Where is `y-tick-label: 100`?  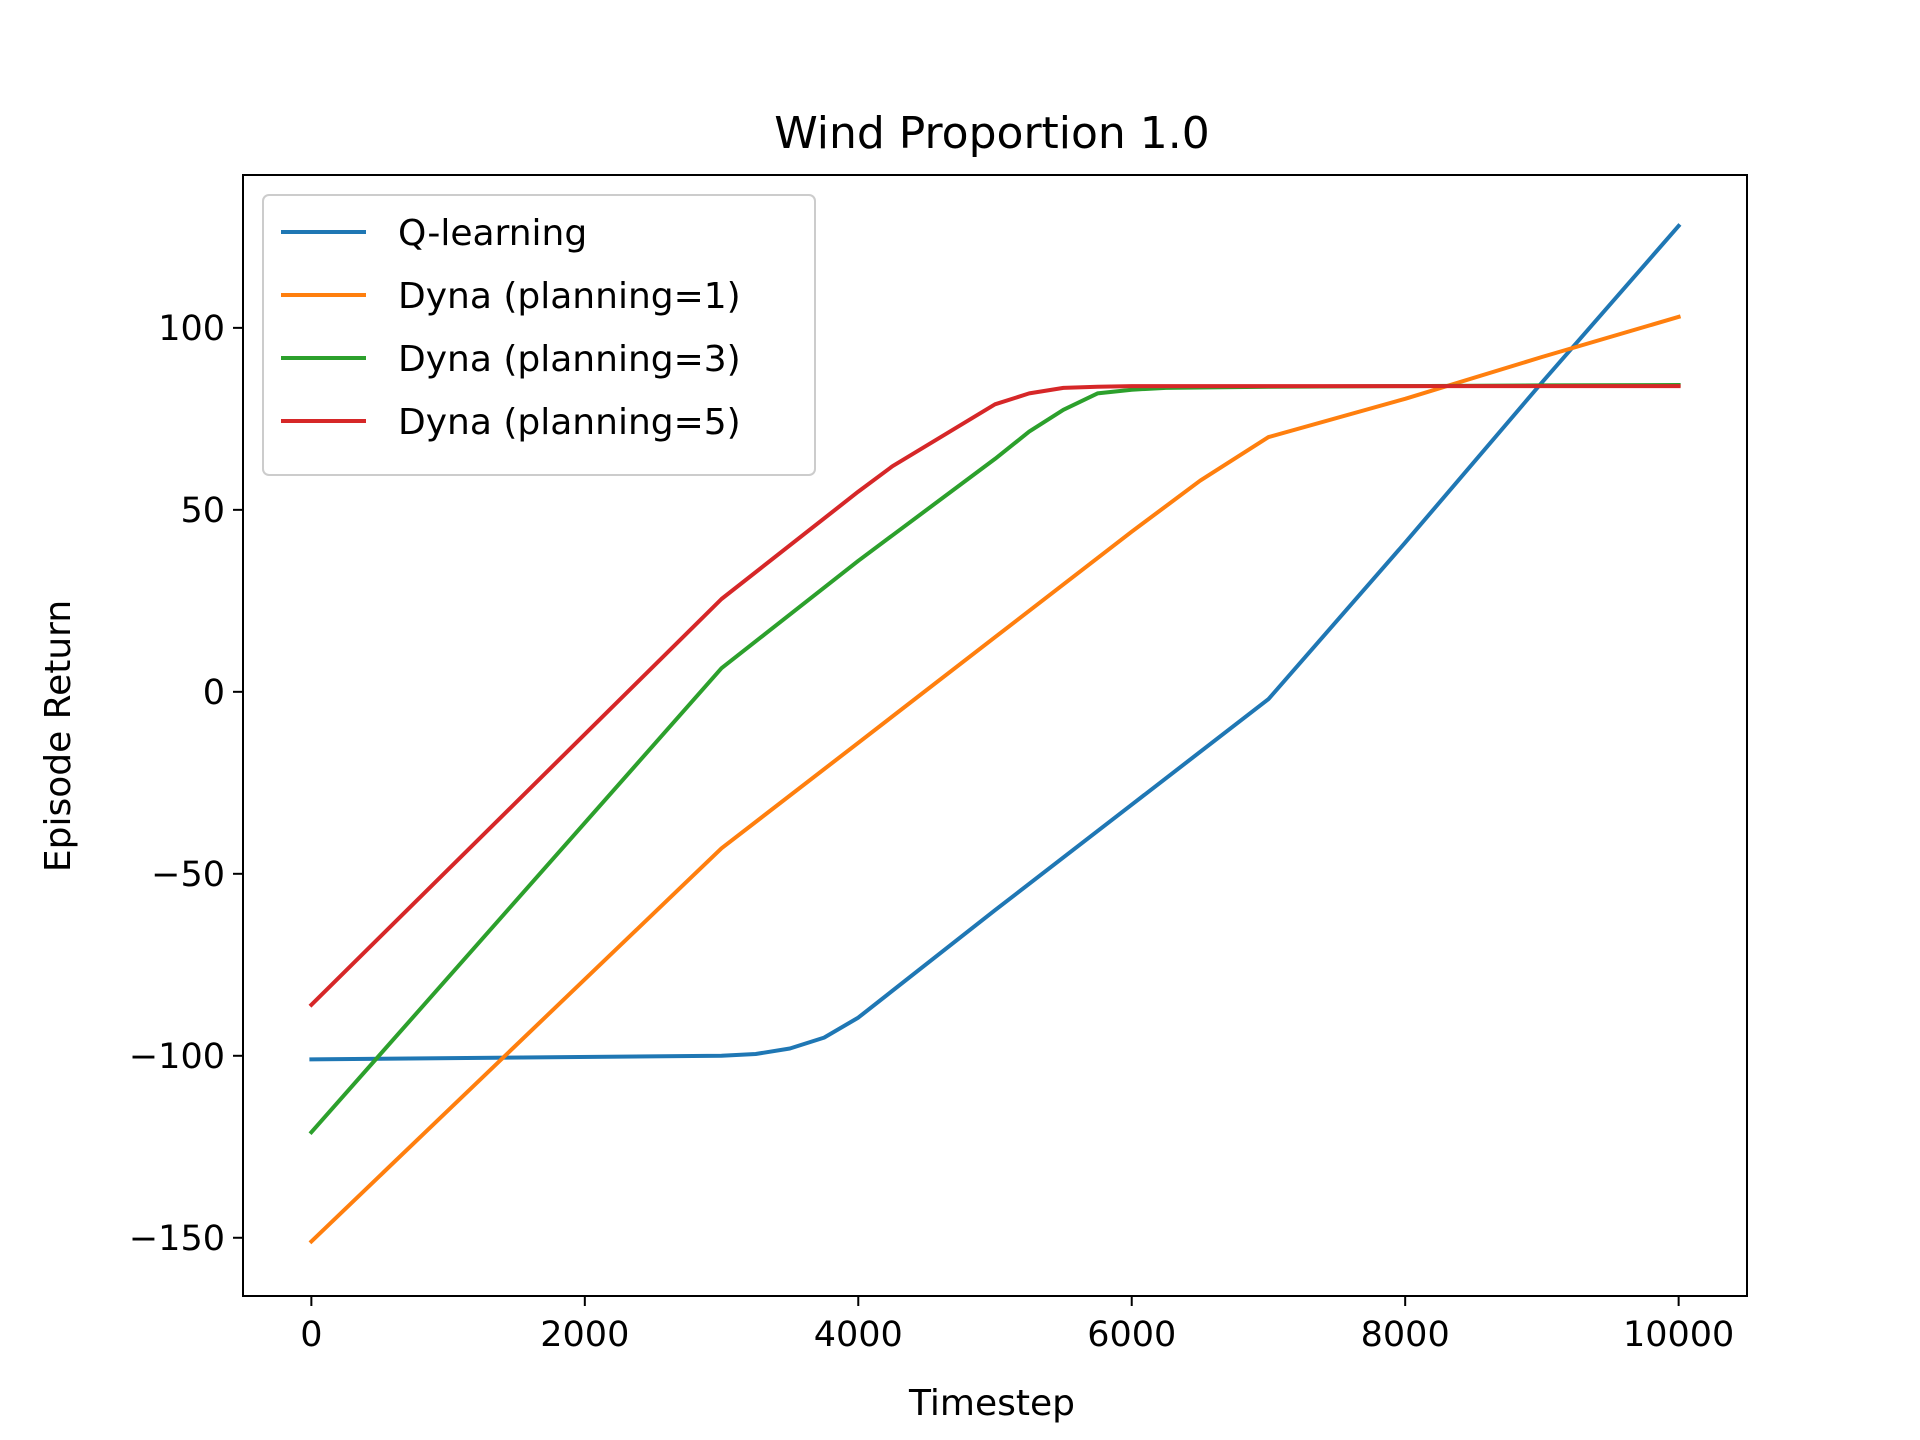
y-tick-label: 100 is located at coordinates (191, 329).